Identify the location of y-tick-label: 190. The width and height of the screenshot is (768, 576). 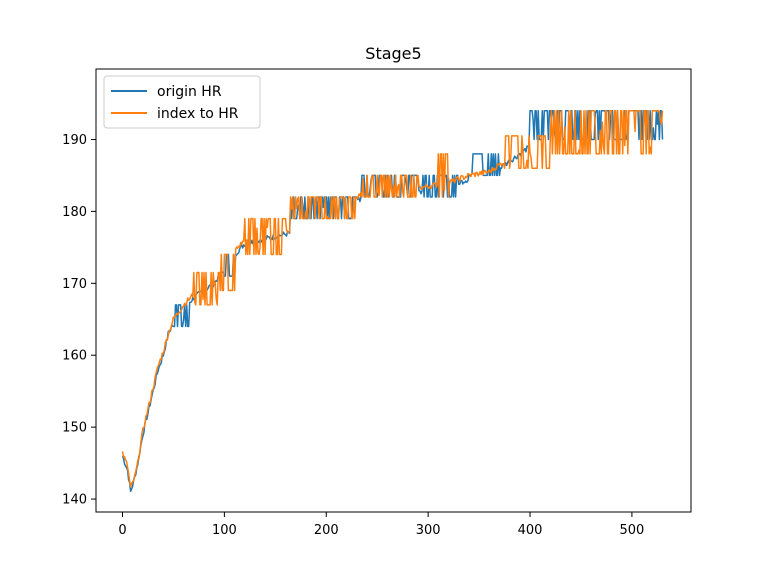
(74, 140).